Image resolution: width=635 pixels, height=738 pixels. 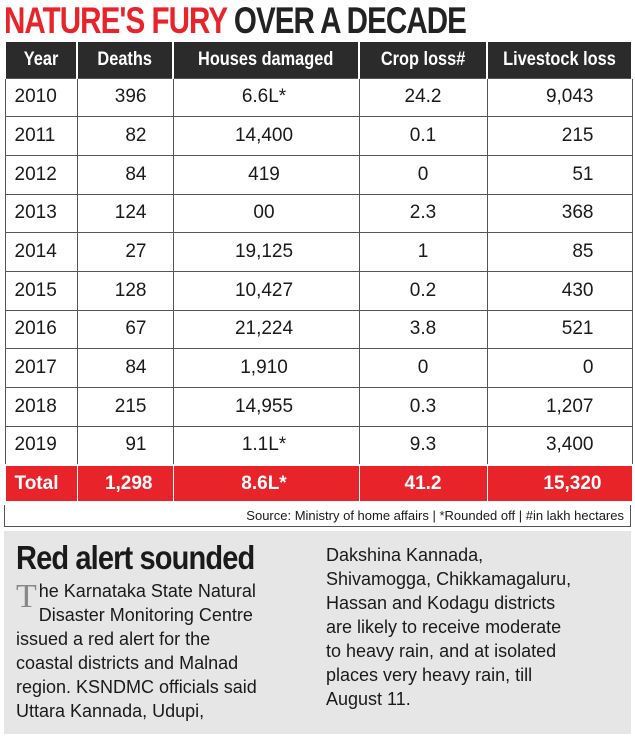 I want to click on total-deaths: 1,298, so click(x=125, y=483).